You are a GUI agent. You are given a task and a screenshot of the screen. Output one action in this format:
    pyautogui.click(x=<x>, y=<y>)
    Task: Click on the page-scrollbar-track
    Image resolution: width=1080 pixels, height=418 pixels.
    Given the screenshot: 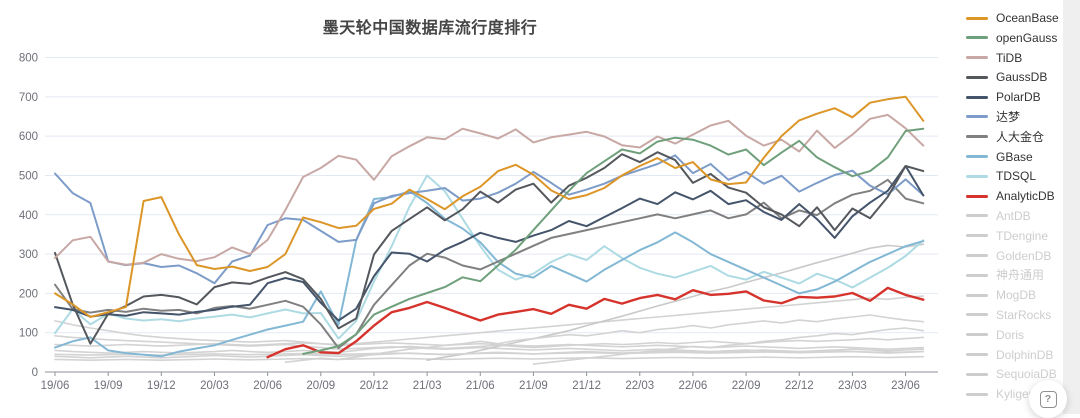 What is the action you would take?
    pyautogui.click(x=1071, y=207)
    